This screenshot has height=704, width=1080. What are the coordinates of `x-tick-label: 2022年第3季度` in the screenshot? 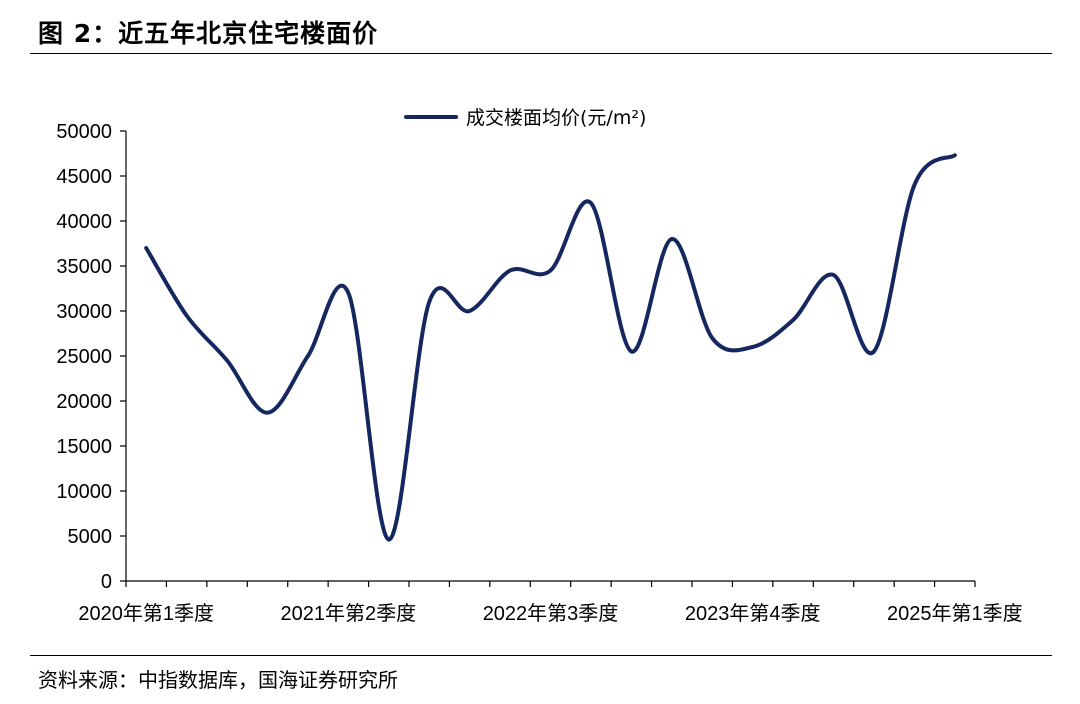 It's located at (551, 613).